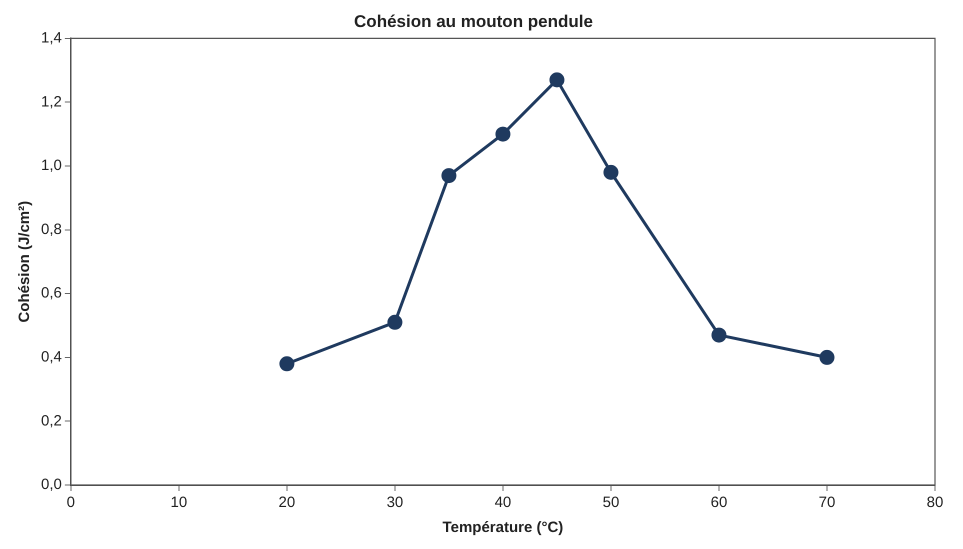  What do you see at coordinates (503, 503) in the screenshot?
I see `x-tick-label: 40` at bounding box center [503, 503].